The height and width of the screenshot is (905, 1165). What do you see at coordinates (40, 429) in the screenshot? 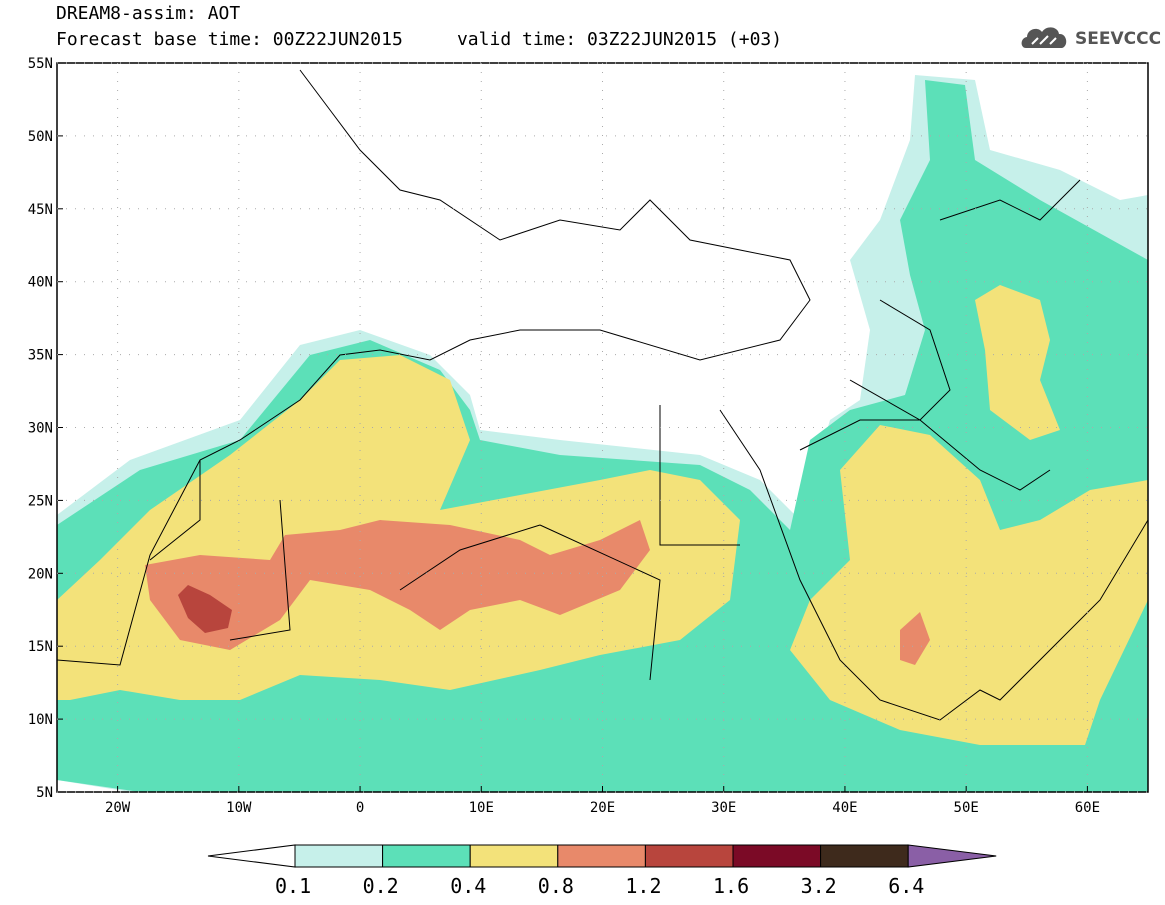
I see `y-tick-label: 30N` at bounding box center [40, 429].